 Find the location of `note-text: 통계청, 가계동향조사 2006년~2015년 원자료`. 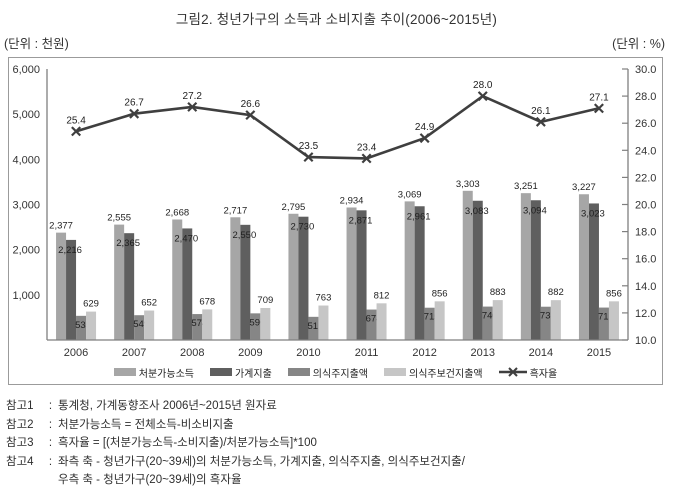

note-text: 통계청, 가계동향조사 2006년~2015년 원자료 is located at coordinates (167, 406).